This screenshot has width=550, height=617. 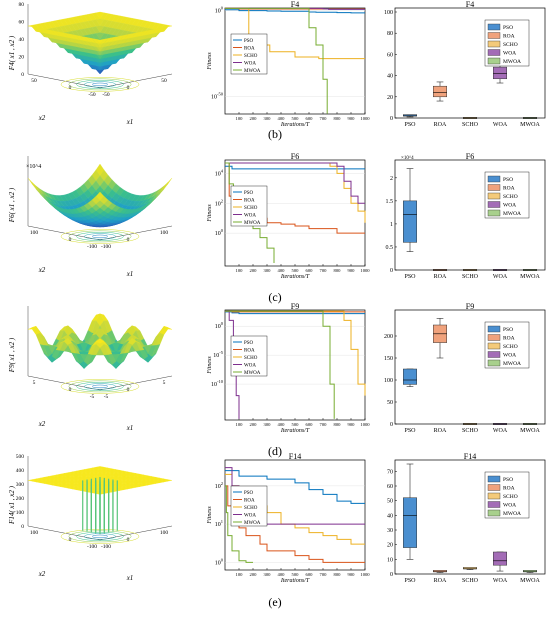 What do you see at coordinates (391, 179) in the screenshot?
I see `y-tick-label: 2` at bounding box center [391, 179].